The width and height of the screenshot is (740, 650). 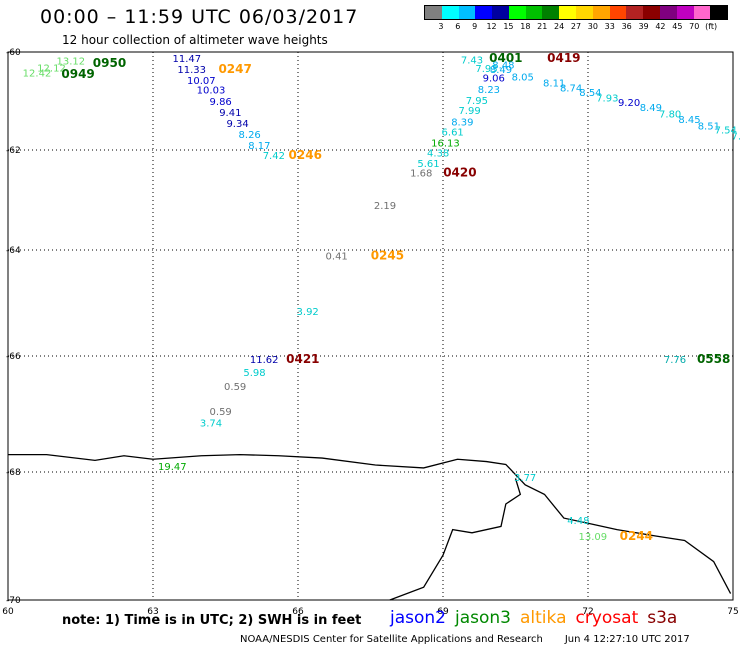 I want to click on x-tick-label: 75, so click(x=732, y=612).